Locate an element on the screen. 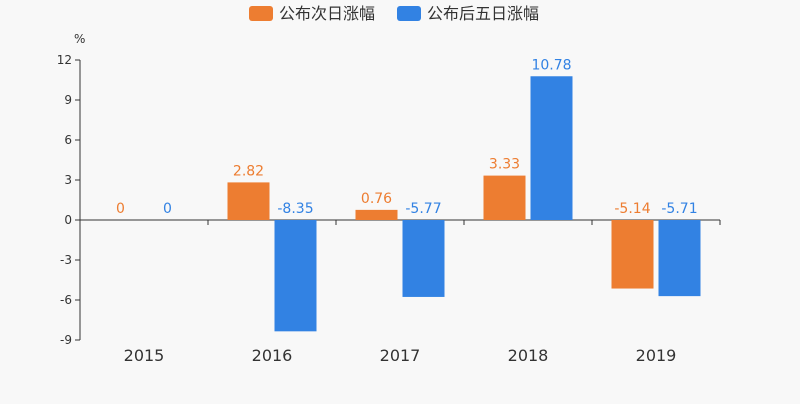  data-label: 10.78 is located at coordinates (551, 65).